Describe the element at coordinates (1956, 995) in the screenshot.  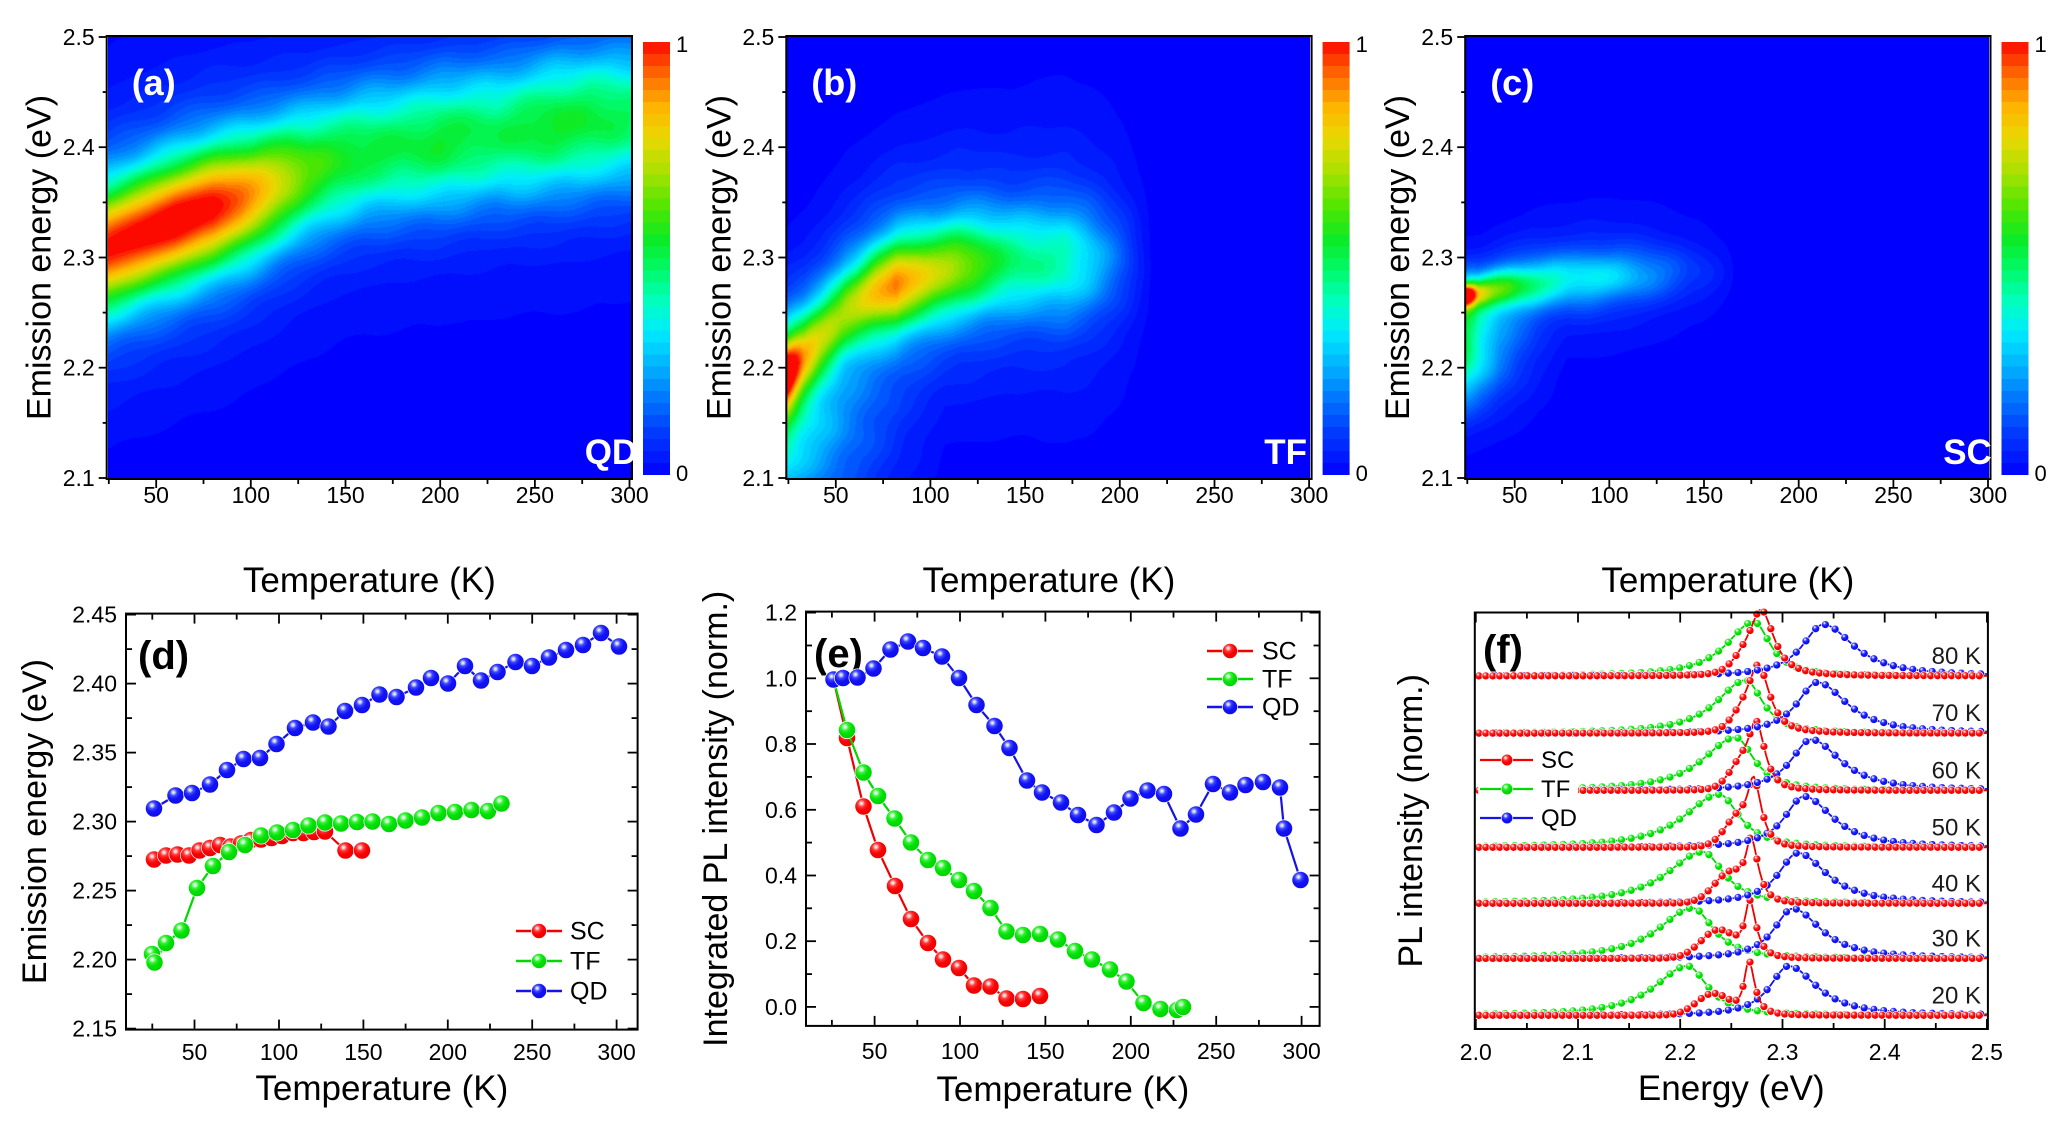
I see `svg-text: 20 K` at that location.